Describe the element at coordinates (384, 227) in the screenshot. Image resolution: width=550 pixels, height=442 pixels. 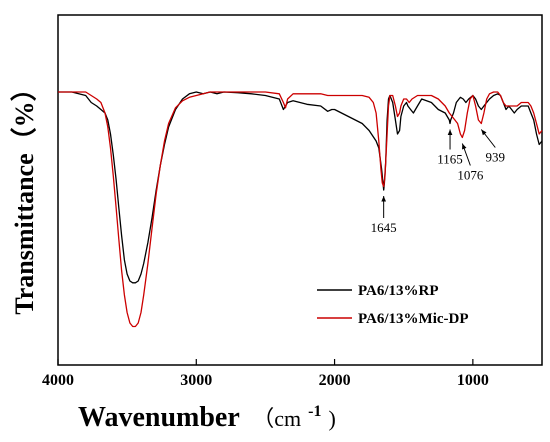
I see `annotation-label: 1645` at that location.